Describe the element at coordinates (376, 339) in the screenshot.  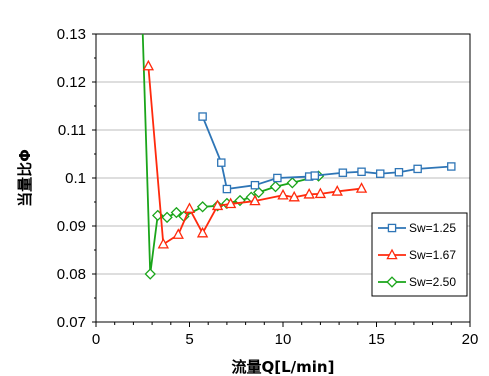
I see `x-tick-label: 15` at that location.